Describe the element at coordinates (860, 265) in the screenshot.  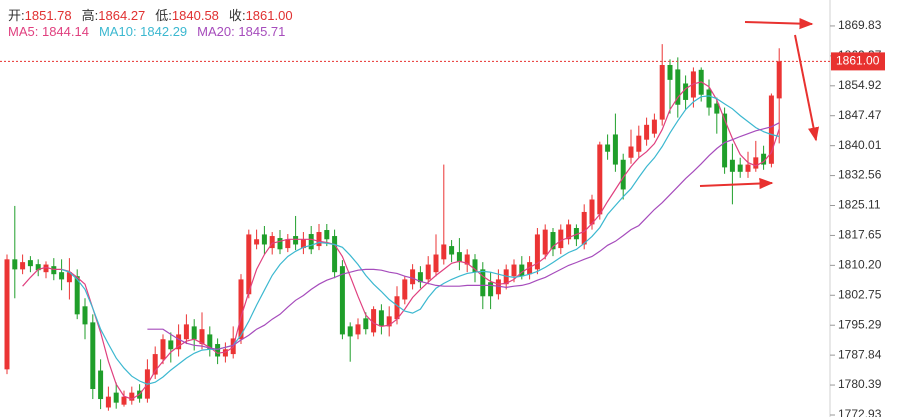
I see `y-tick-label: 1810.20` at that location.